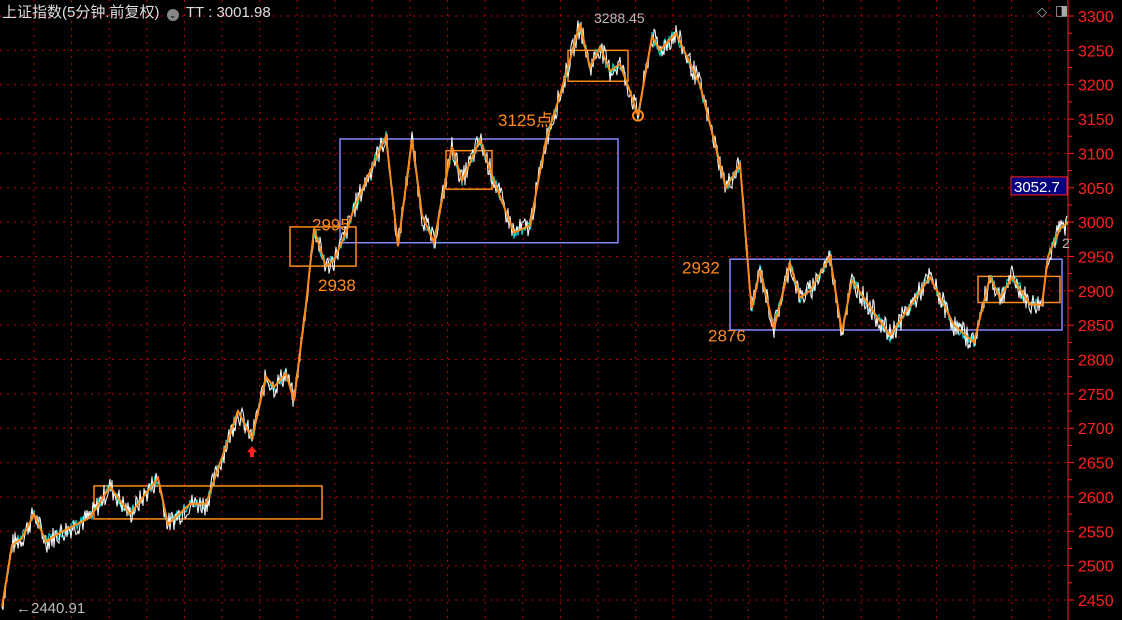 The image size is (1122, 620). What do you see at coordinates (1096, 189) in the screenshot?
I see `y-tick-label: 3050` at bounding box center [1096, 189].